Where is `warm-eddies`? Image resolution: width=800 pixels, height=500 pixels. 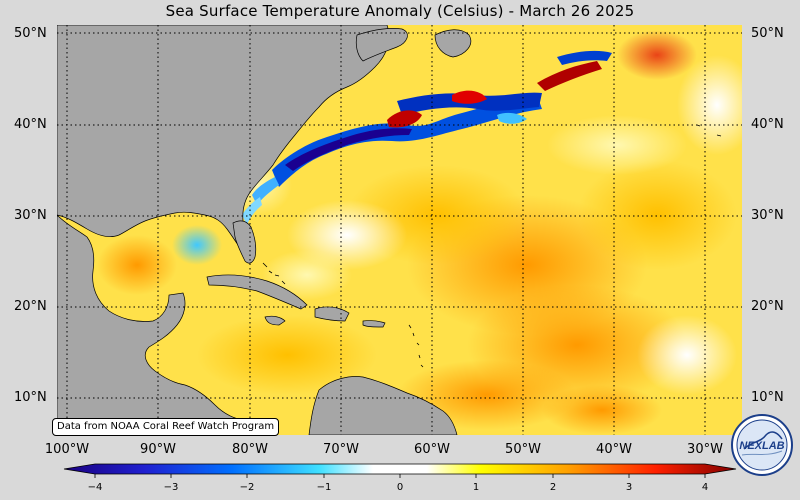 warm-eddies is located at coordinates (499, 89).